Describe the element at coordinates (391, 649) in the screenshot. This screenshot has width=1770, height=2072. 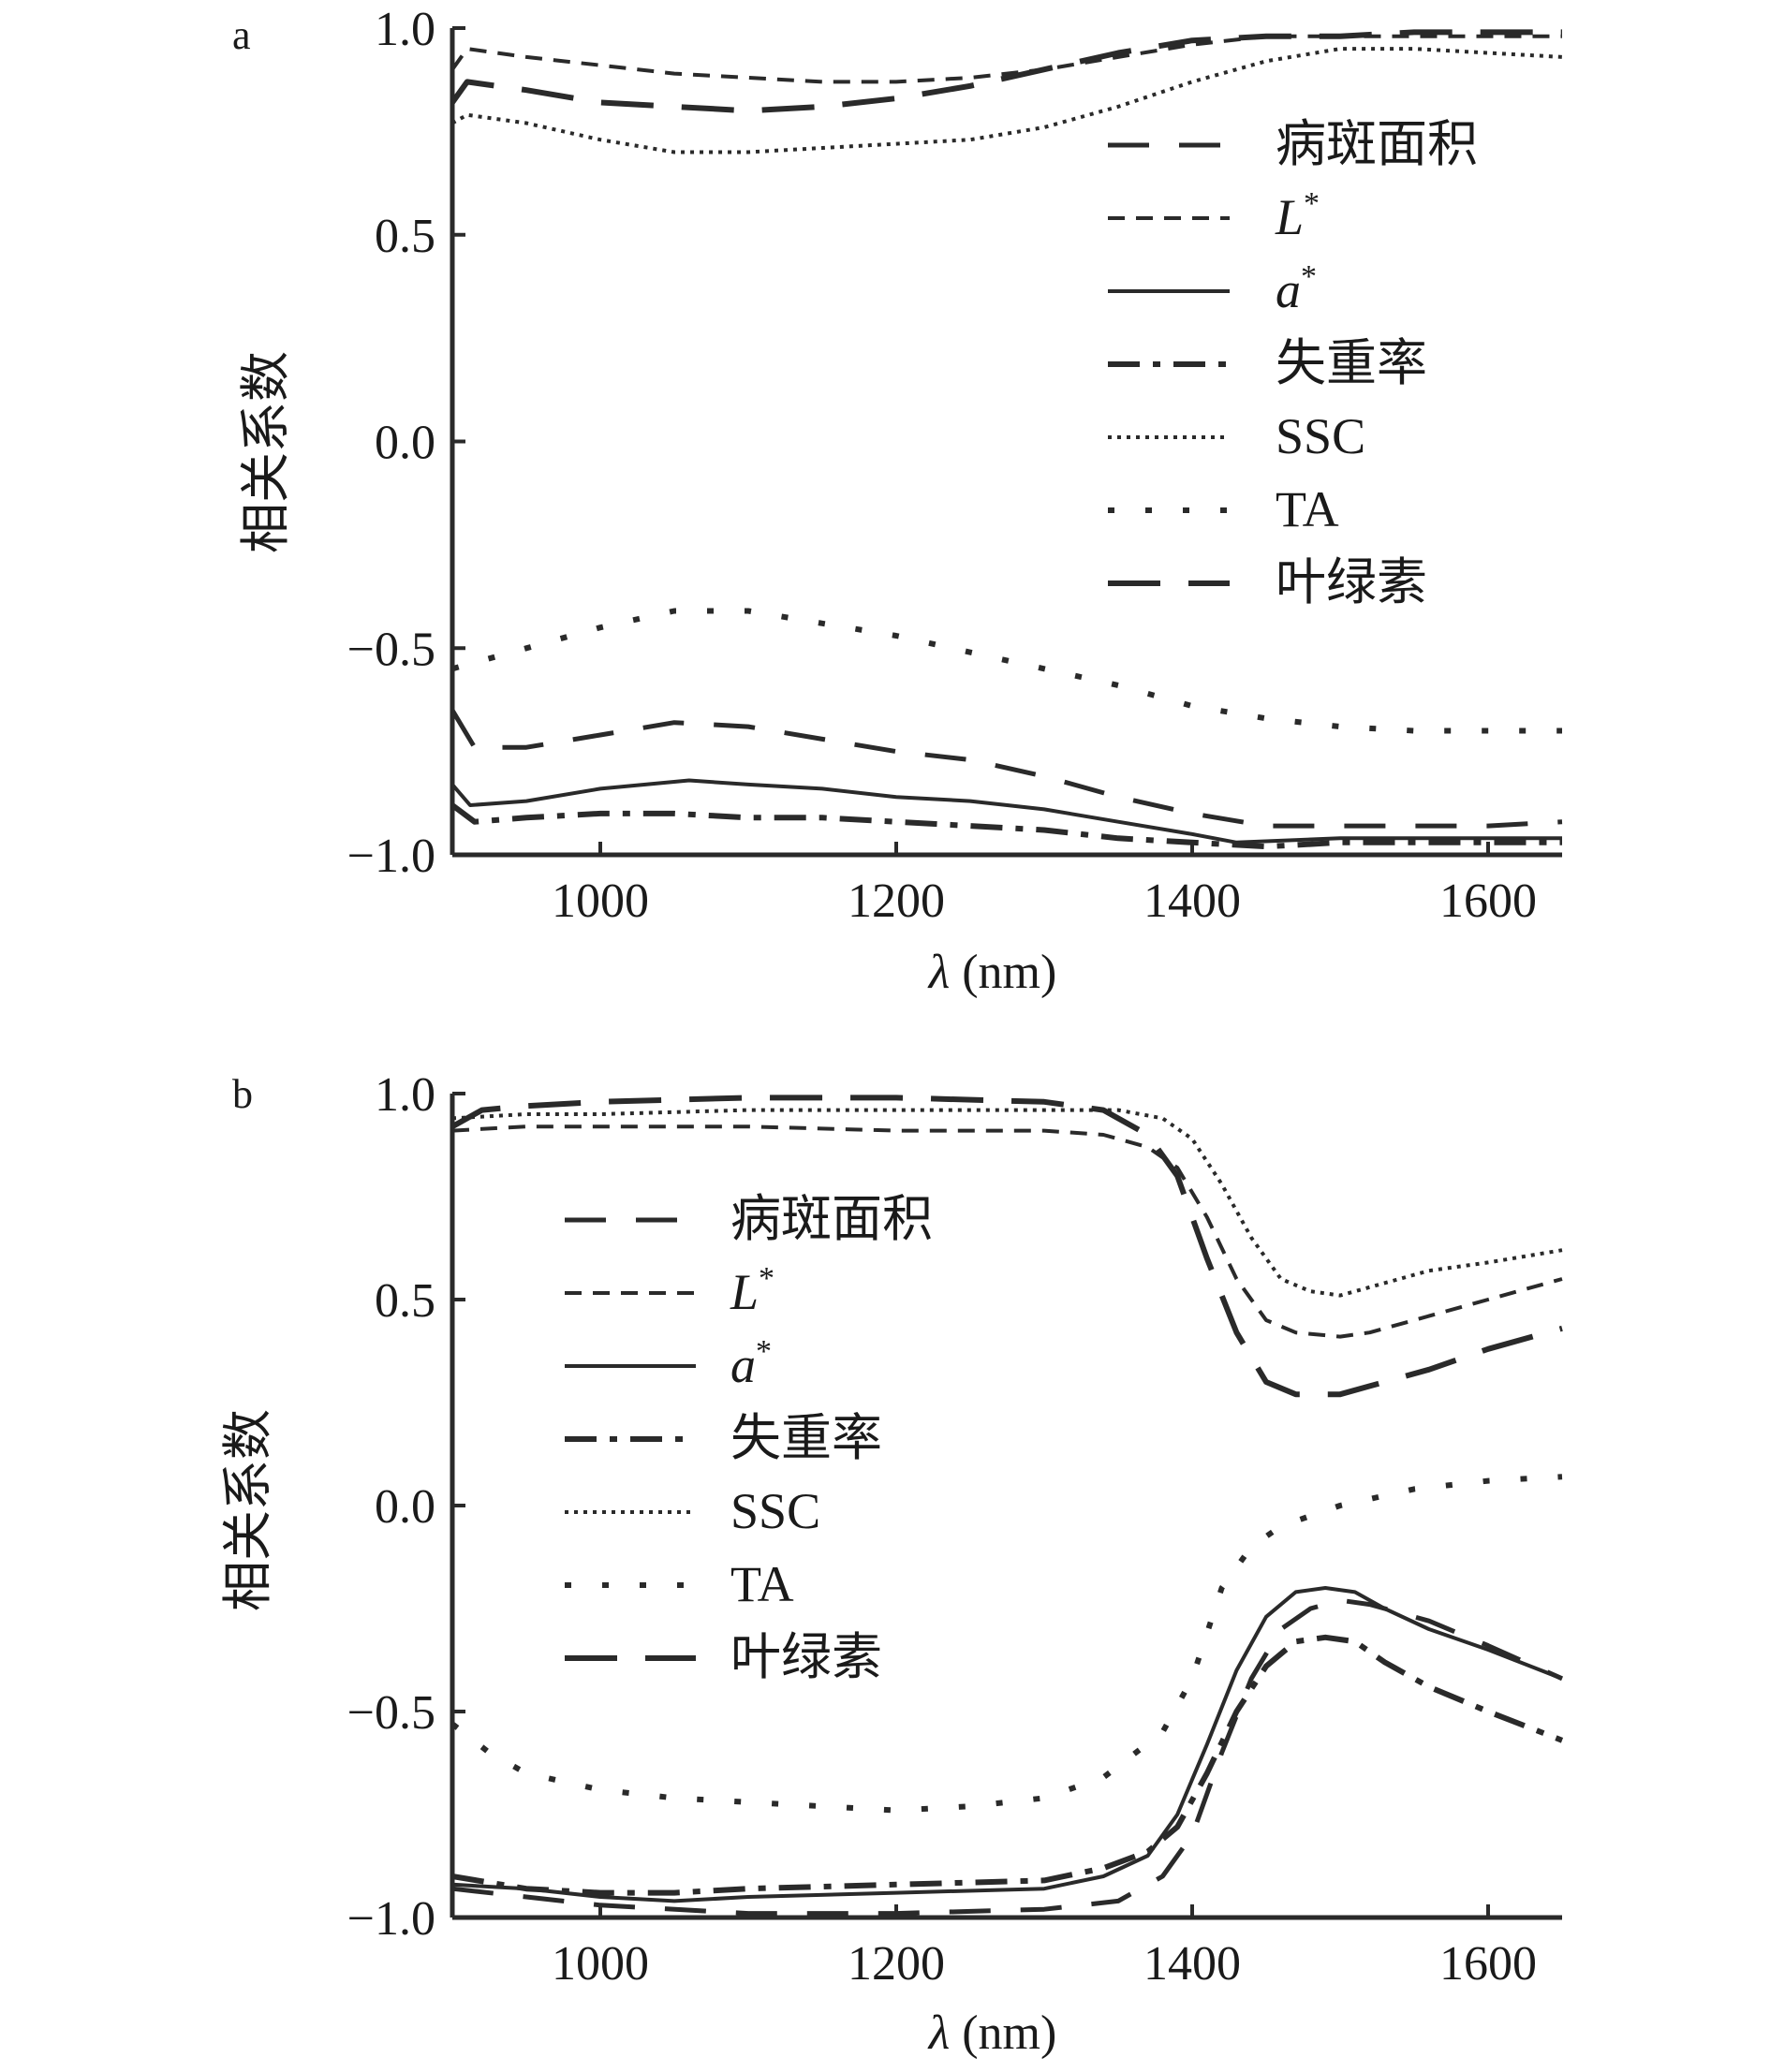
I see `panel-a-y-tick-label: −0.5` at that location.